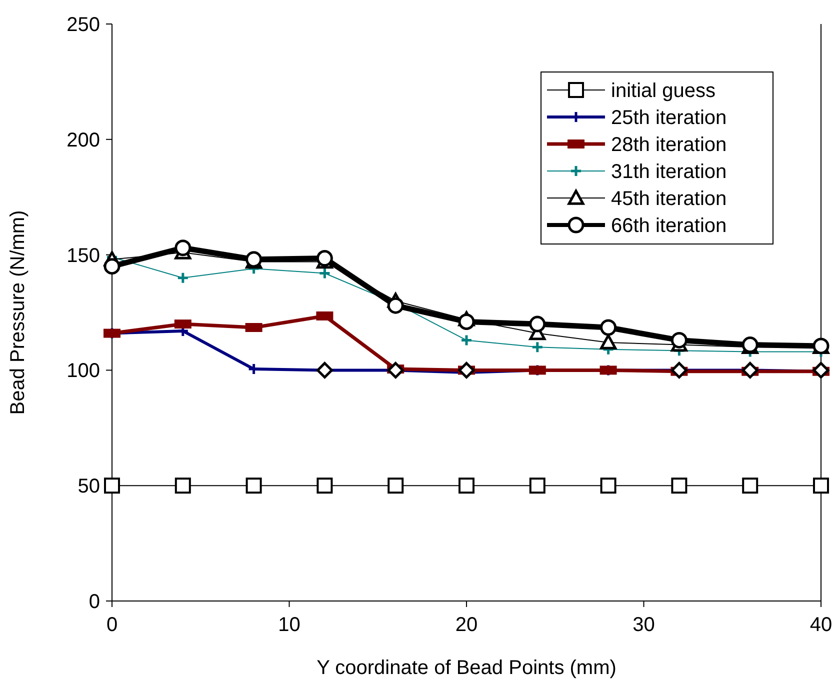 The image size is (840, 692). I want to click on legend-label: 28th iteration, so click(669, 145).